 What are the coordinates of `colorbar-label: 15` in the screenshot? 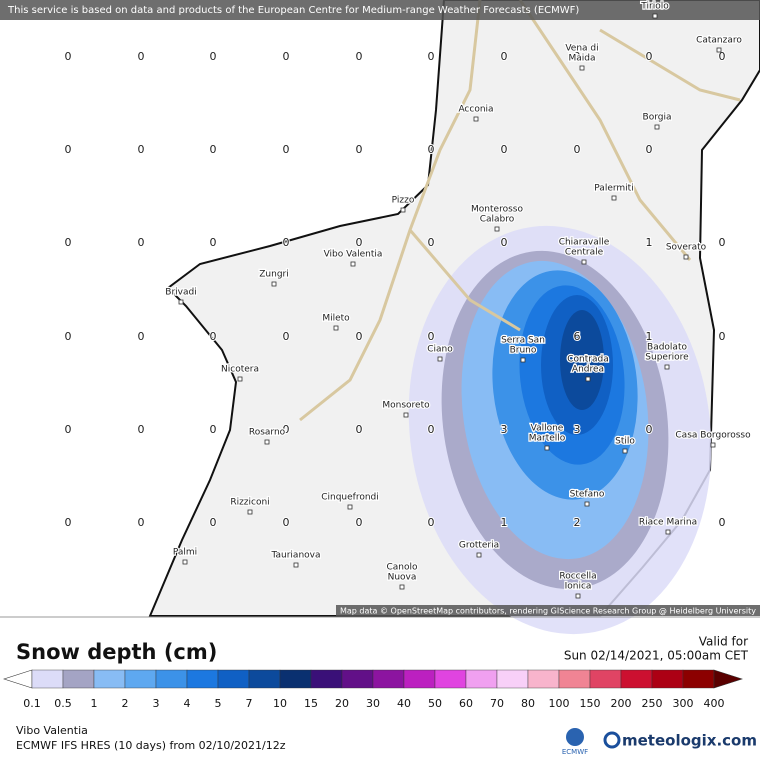 It's located at (311, 703).